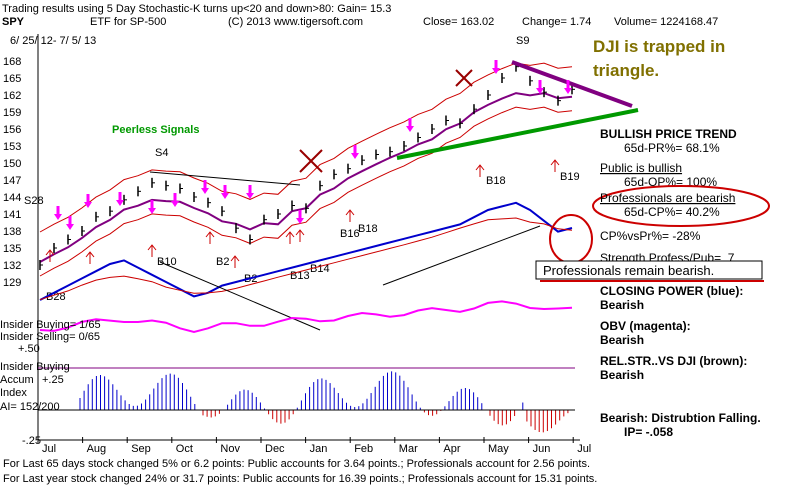 The width and height of the screenshot is (797, 487). What do you see at coordinates (319, 449) in the screenshot?
I see `x-tick-jan-6: Jan` at bounding box center [319, 449].